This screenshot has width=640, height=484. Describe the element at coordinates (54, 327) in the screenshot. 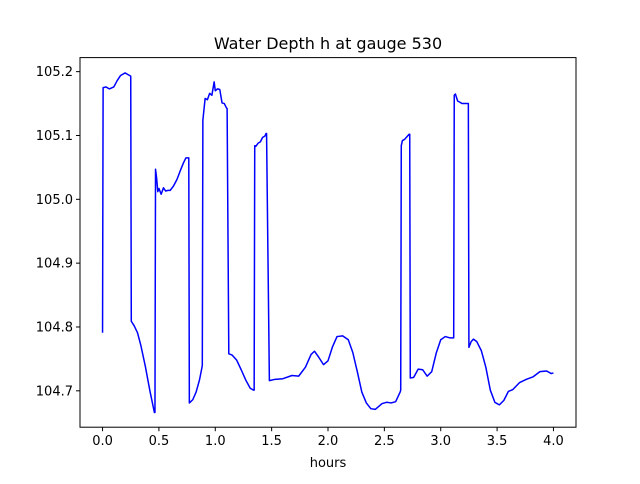

I see `y-tick-label: 104.8` at that location.